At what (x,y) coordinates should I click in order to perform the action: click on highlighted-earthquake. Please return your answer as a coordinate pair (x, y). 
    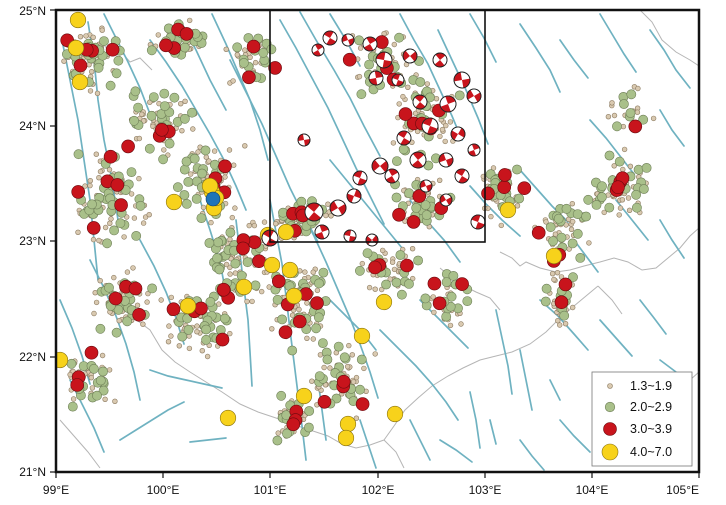
    Looking at the image, I should click on (213, 199).